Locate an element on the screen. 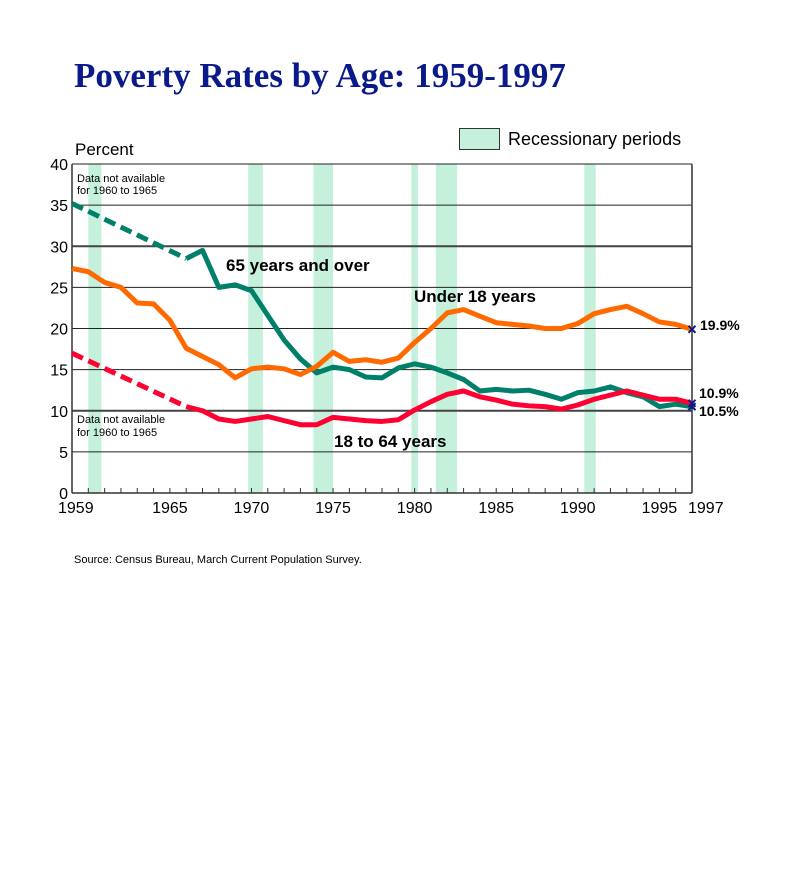 This screenshot has height=889, width=792. x-tick-label: 1959 is located at coordinates (76, 508).